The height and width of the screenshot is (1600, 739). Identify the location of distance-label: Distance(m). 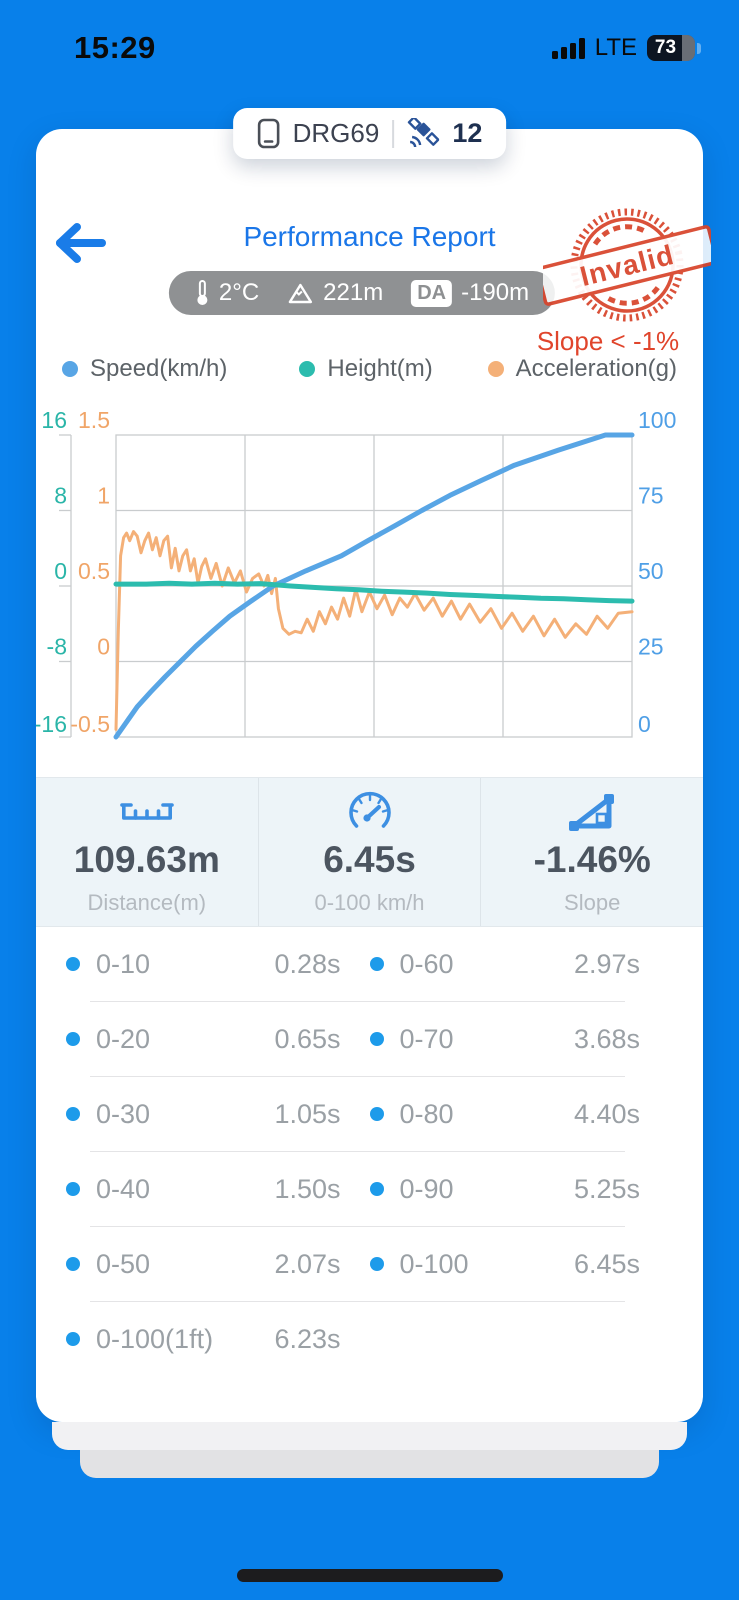
(147, 902).